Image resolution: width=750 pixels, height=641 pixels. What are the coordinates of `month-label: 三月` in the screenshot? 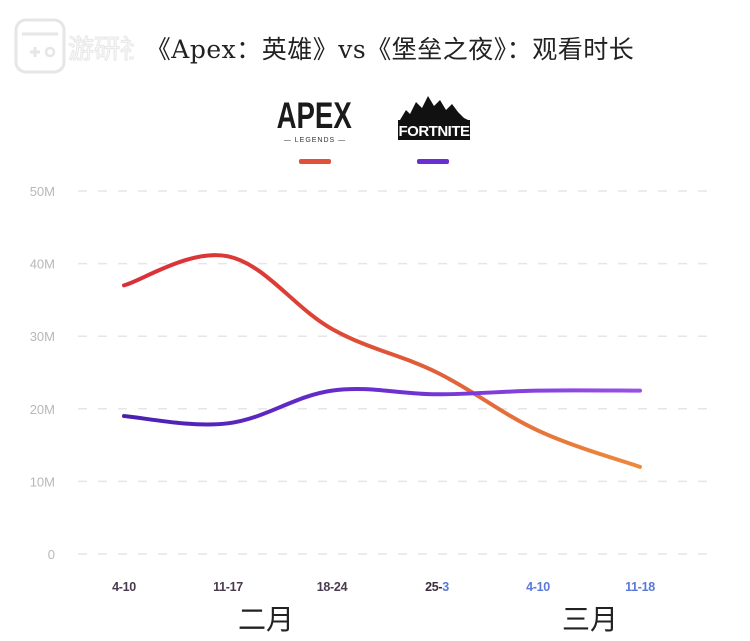 It's located at (589, 619).